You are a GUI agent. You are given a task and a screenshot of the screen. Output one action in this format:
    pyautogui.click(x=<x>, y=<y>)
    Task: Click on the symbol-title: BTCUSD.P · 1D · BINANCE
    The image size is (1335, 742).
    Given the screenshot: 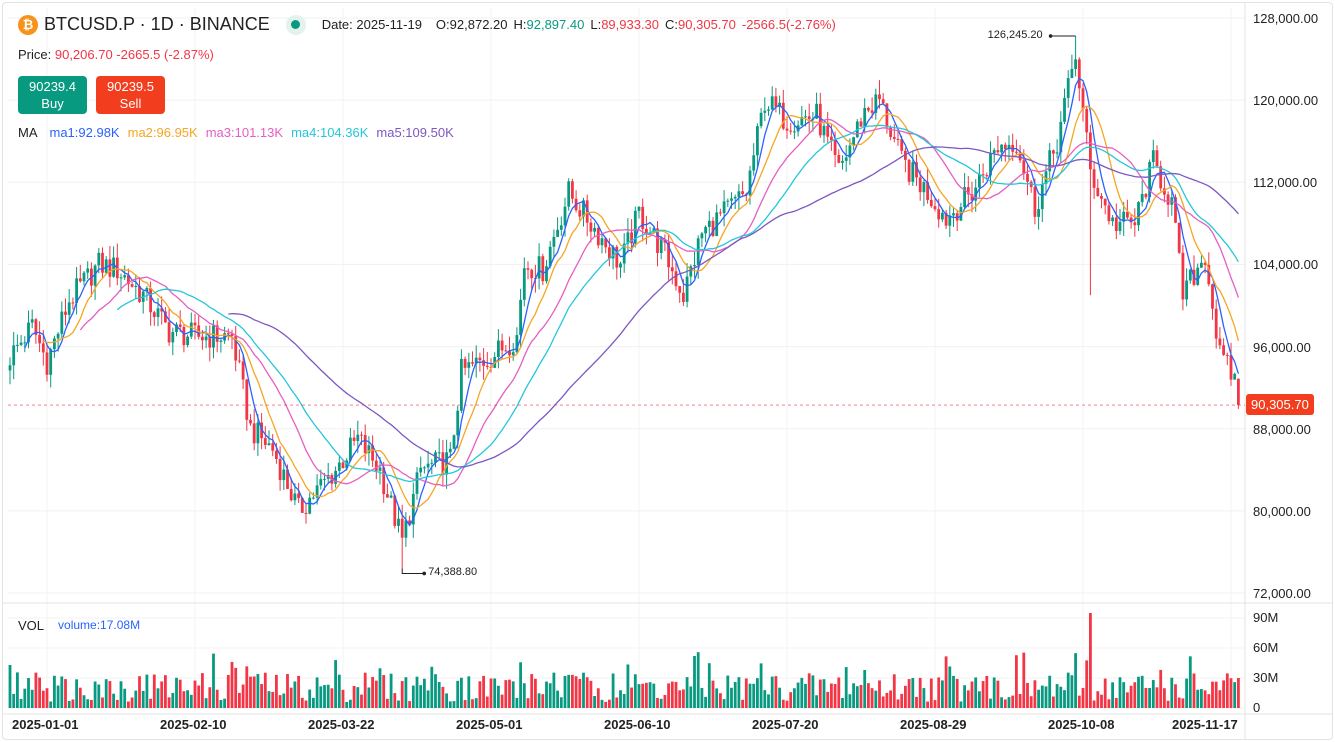 What is the action you would take?
    pyautogui.click(x=157, y=24)
    